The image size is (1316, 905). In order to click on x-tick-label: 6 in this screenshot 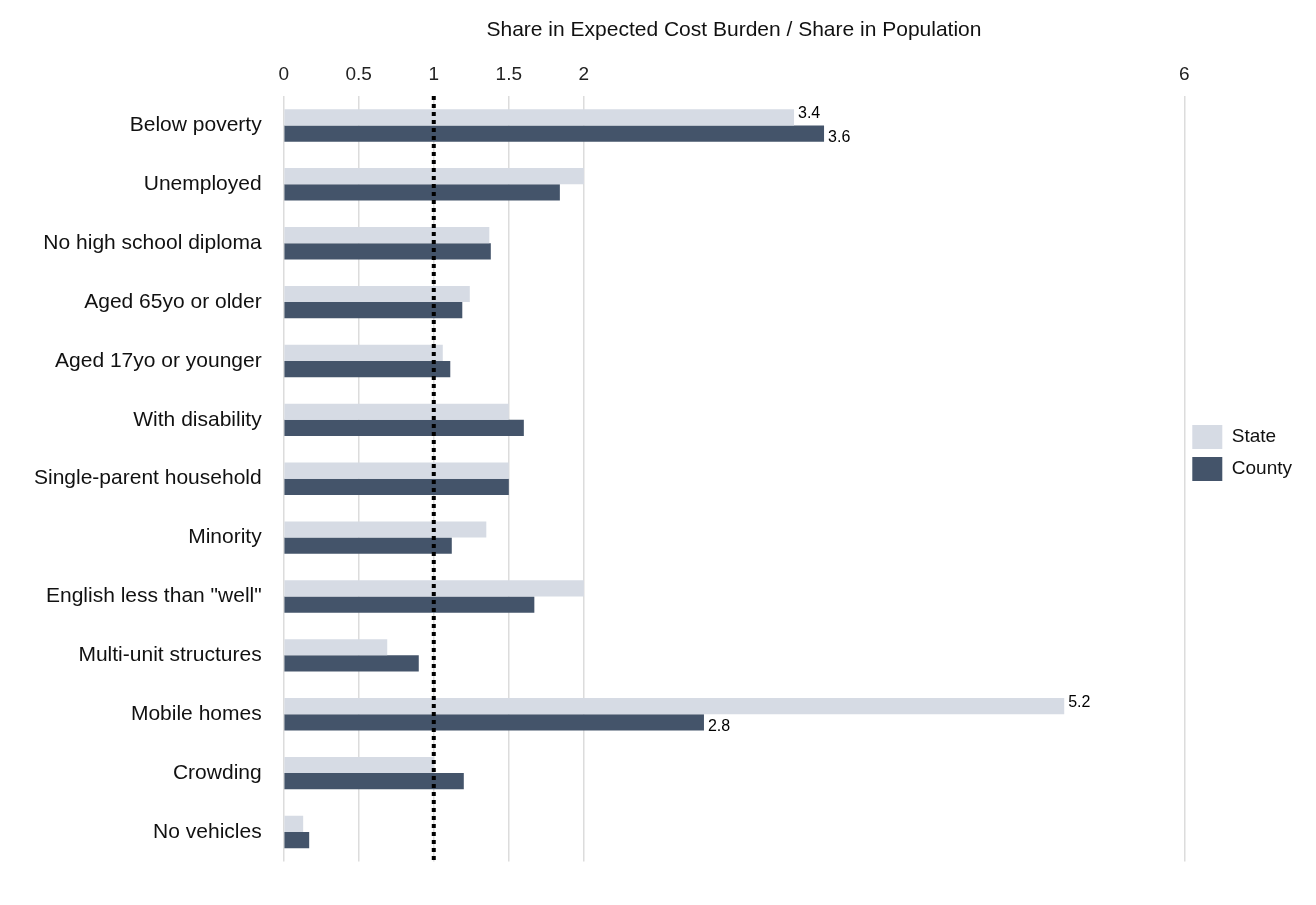, I will do `click(1184, 73)`.